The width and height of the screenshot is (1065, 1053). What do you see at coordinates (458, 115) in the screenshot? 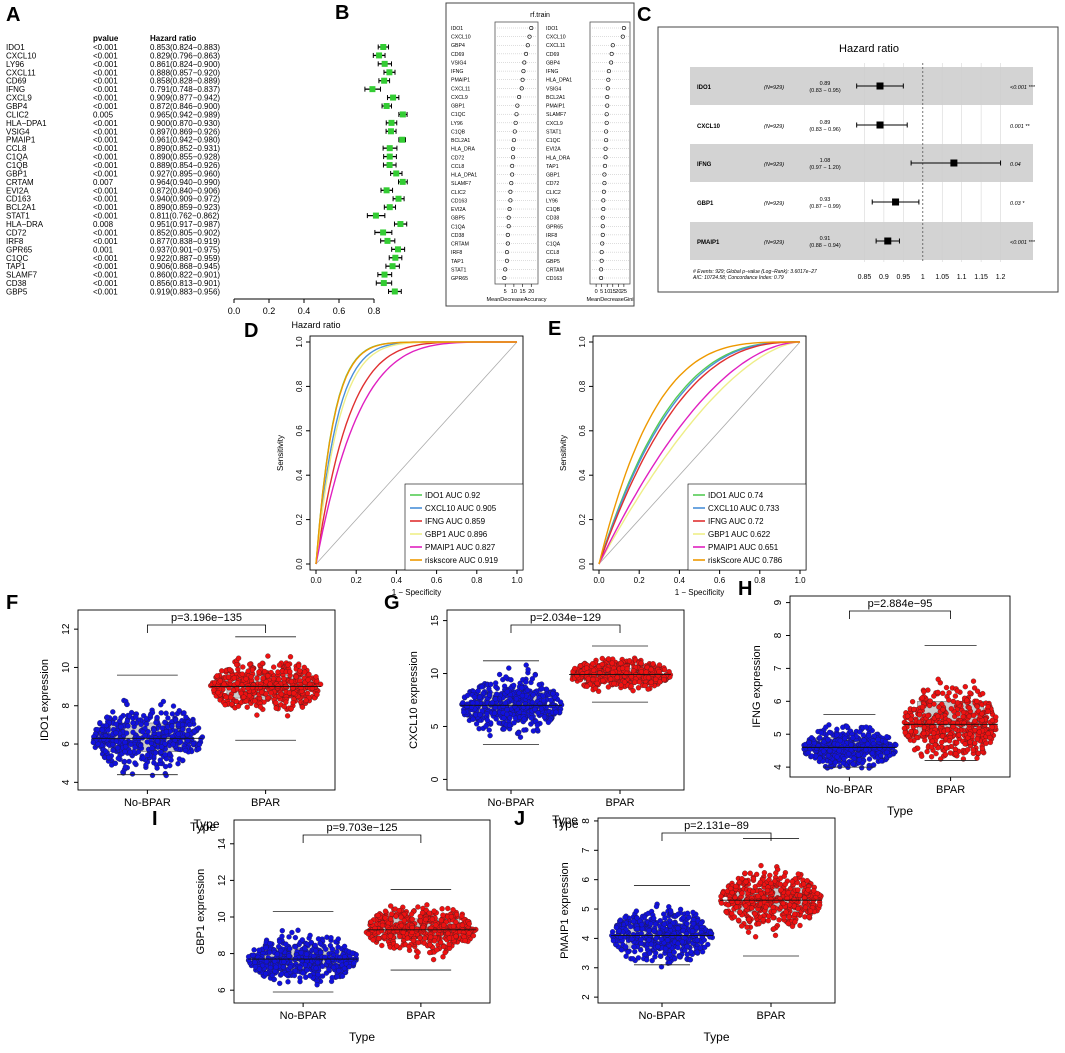
I see `importance-accuracy-gene-label: C1QC` at bounding box center [458, 115].